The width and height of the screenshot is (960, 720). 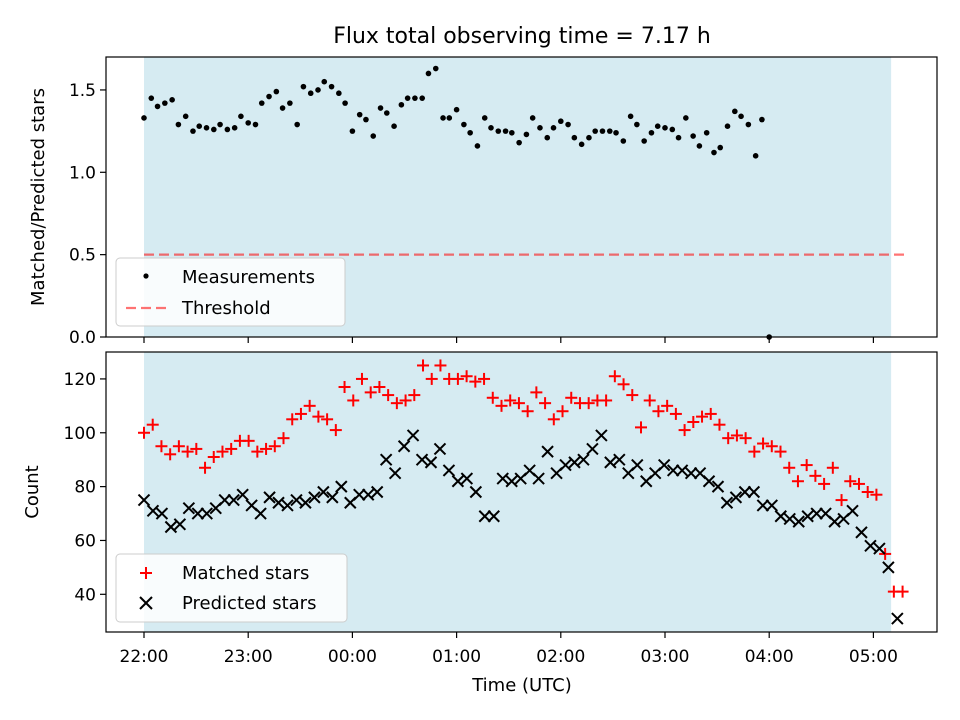 What do you see at coordinates (226, 308) in the screenshot?
I see `legend-threshold-label: Threshold` at bounding box center [226, 308].